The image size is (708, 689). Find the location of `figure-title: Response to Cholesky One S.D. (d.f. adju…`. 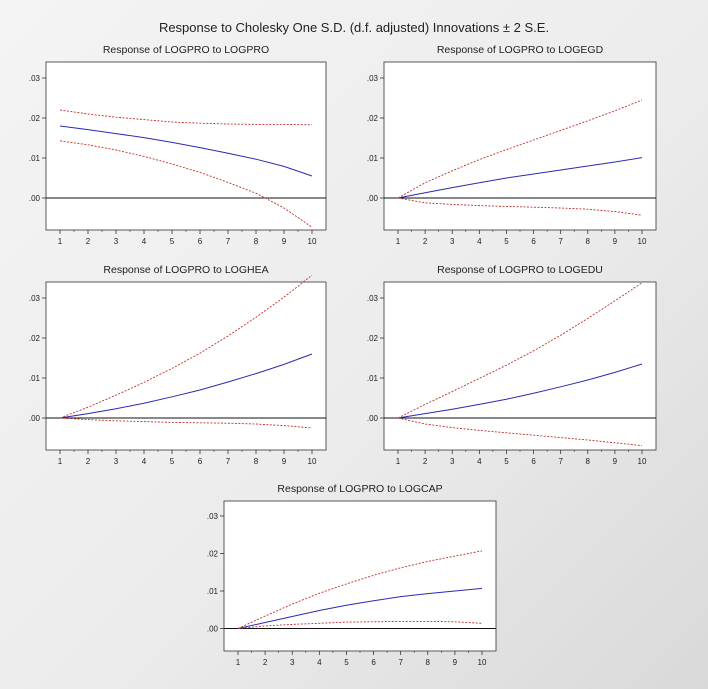

figure-title: Response to Cholesky One S.D. (d.f. adju… is located at coordinates (354, 27).